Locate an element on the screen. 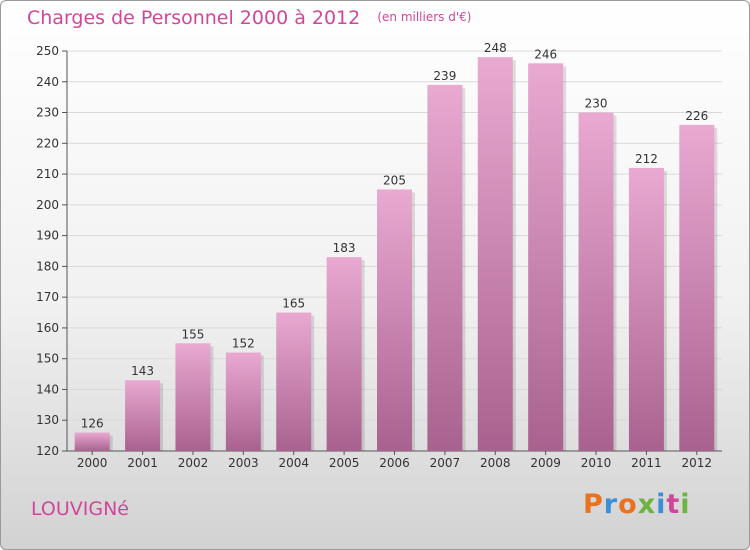 This screenshot has height=550, width=750. y-tick-label: 240 is located at coordinates (47, 82).